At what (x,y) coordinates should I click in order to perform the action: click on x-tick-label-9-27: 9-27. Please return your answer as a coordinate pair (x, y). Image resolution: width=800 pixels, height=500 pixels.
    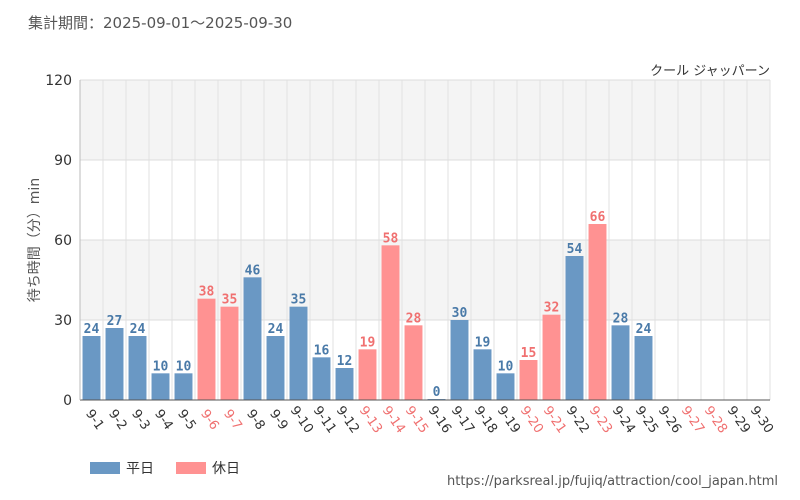
    Looking at the image, I should click on (692, 420).